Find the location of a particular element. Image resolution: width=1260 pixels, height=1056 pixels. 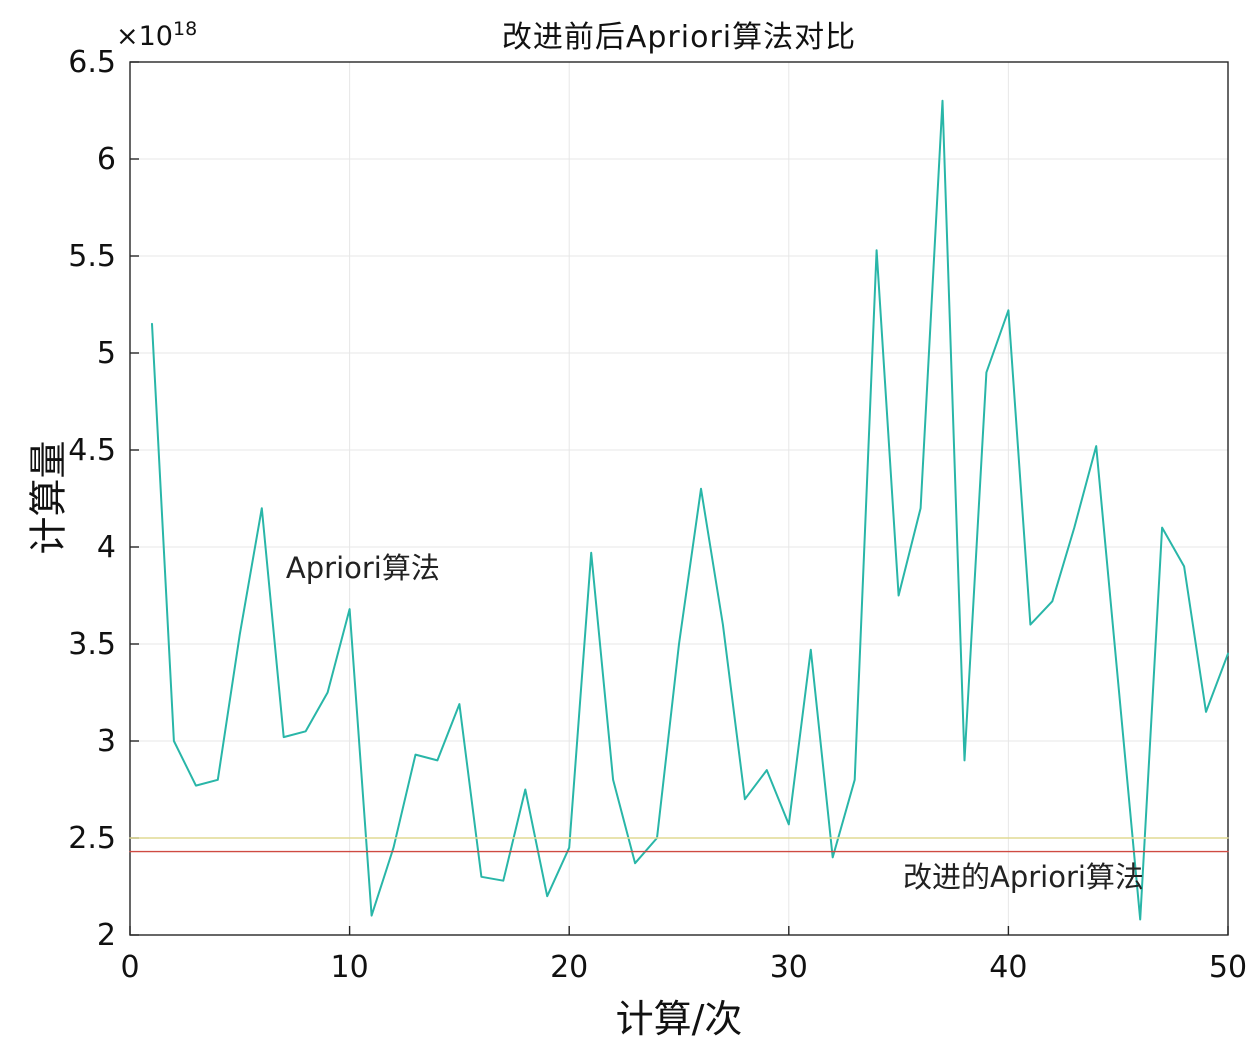

y-tick-label: 3.5 is located at coordinates (92, 644).